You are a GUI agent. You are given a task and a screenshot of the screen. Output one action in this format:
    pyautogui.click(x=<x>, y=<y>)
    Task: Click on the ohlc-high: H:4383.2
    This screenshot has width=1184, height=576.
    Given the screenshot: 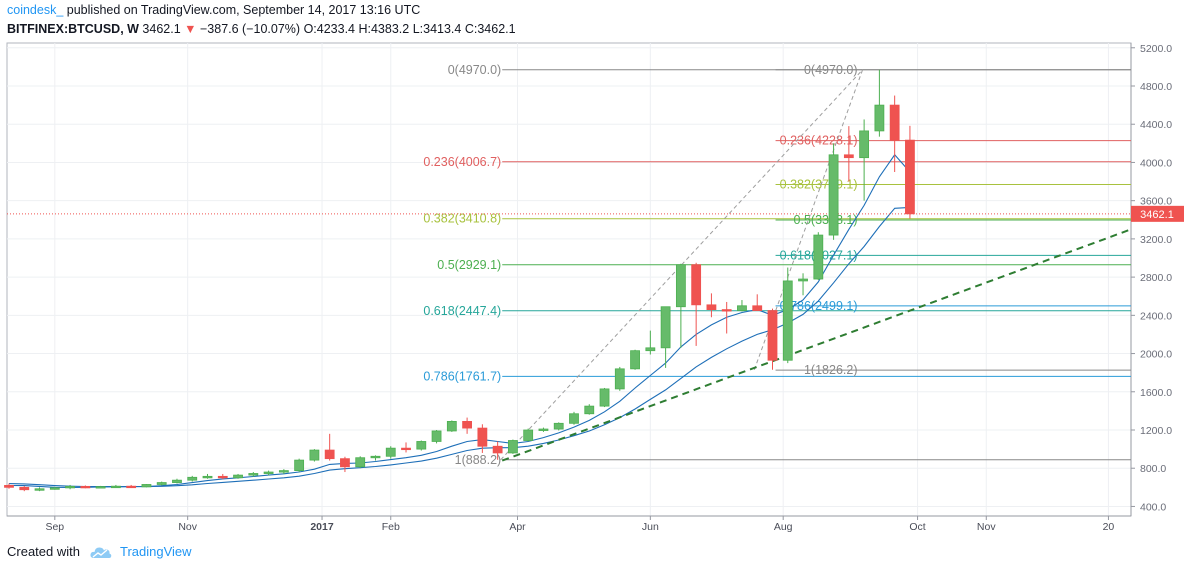 What is the action you would take?
    pyautogui.click(x=384, y=29)
    